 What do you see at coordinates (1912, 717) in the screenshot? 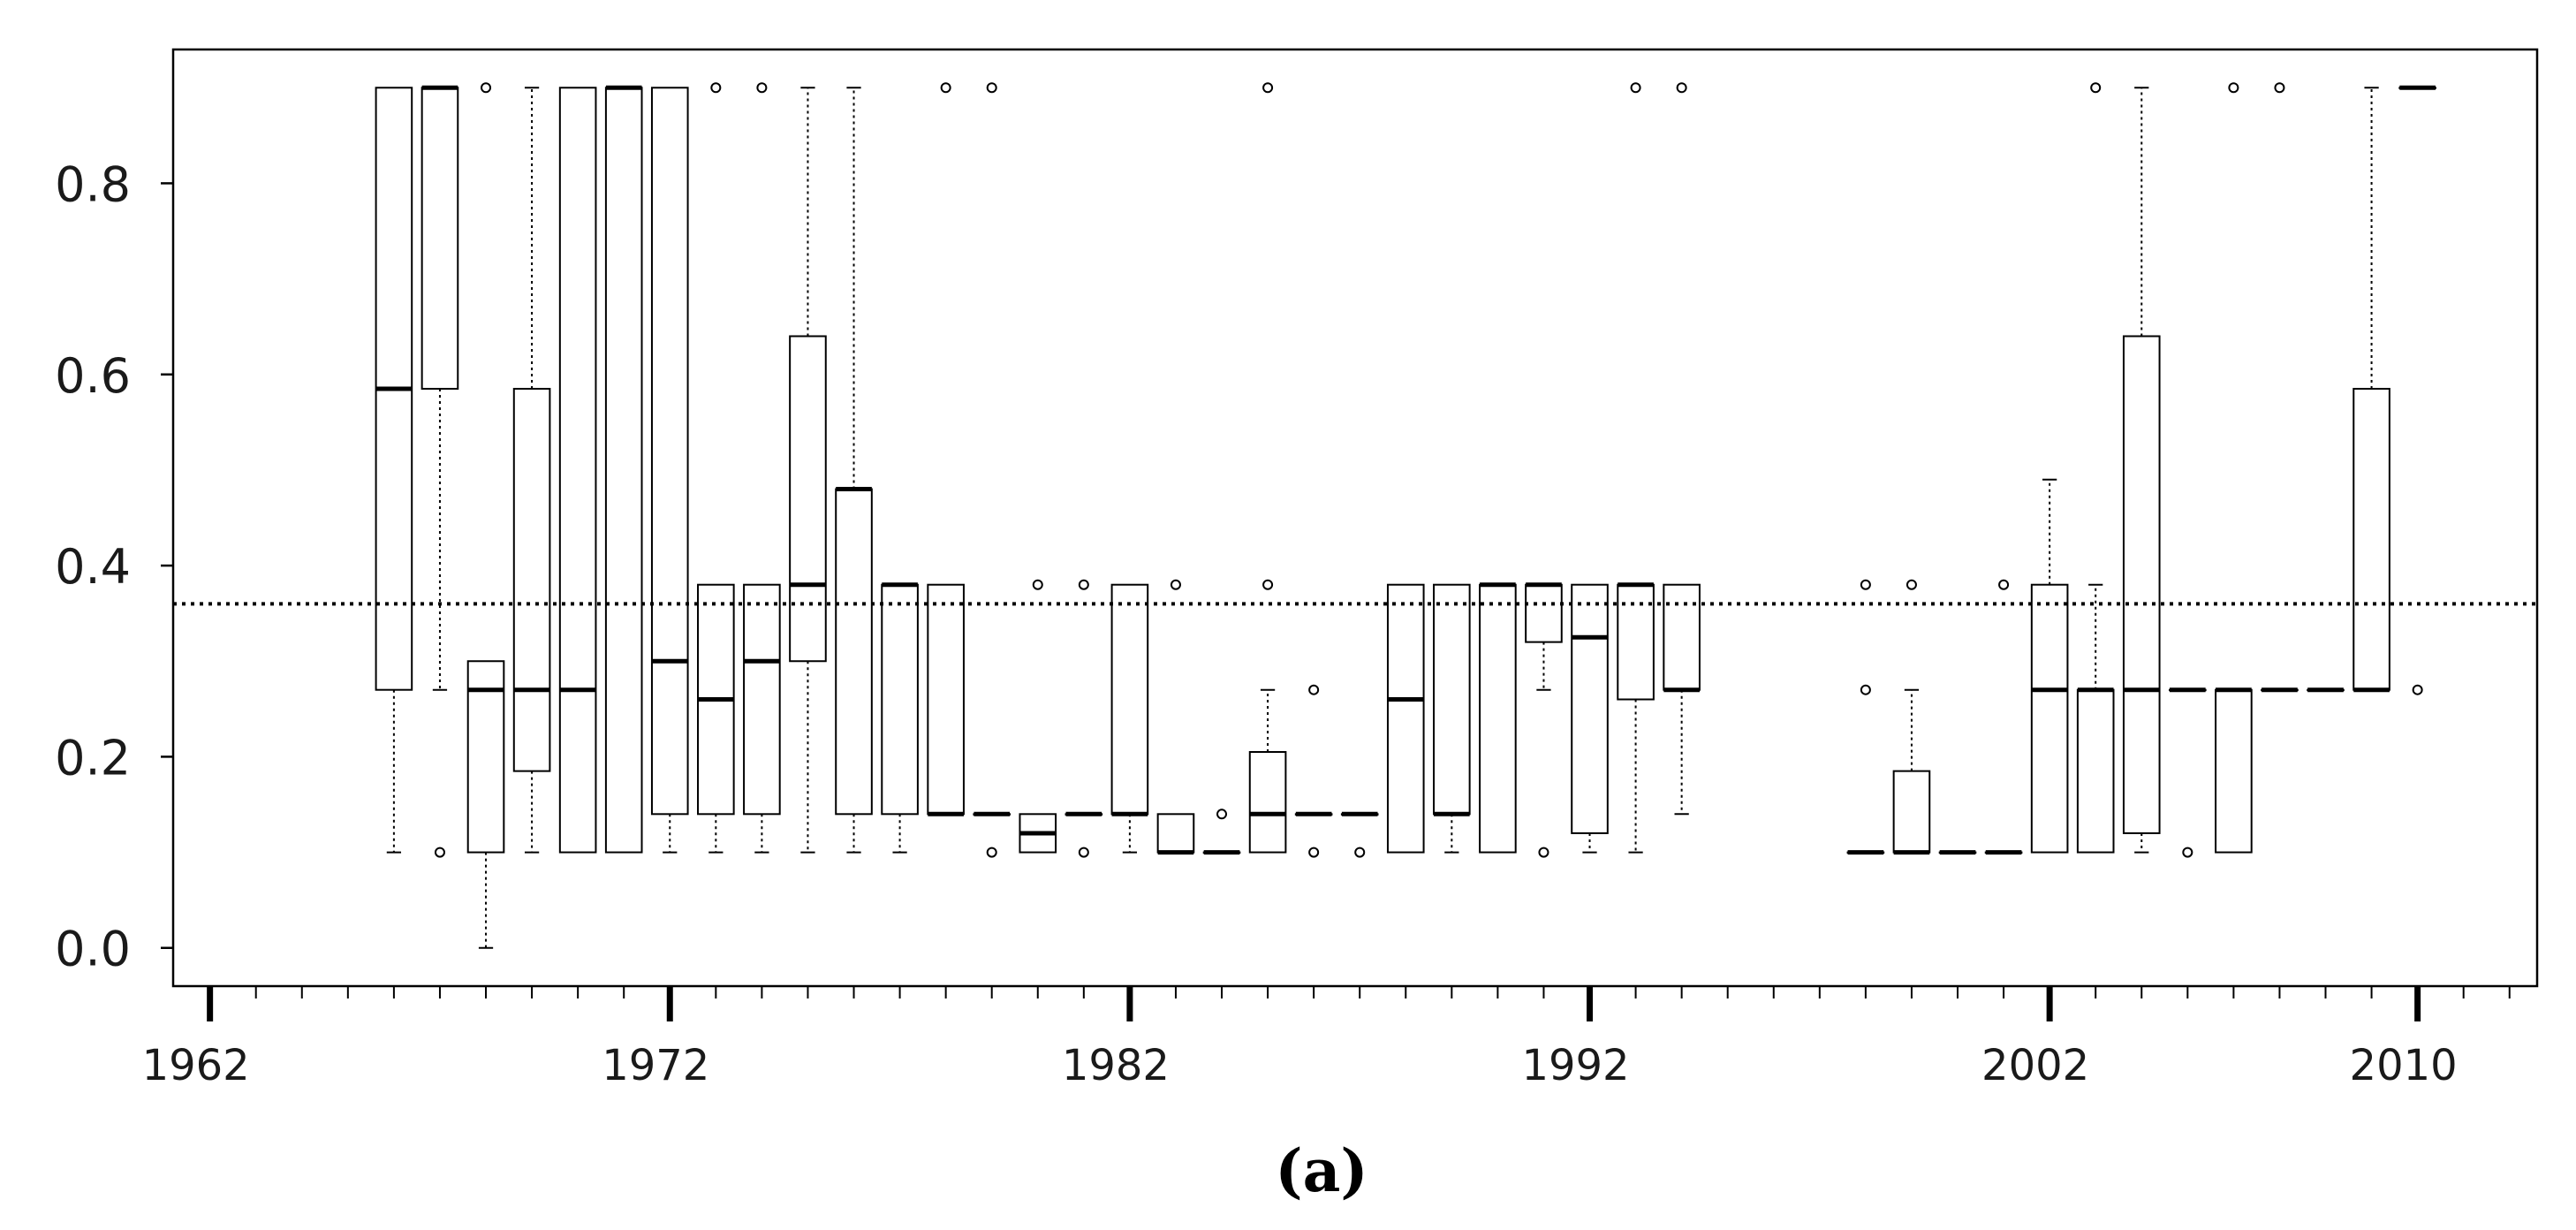
I see `box-1999` at bounding box center [1912, 717].